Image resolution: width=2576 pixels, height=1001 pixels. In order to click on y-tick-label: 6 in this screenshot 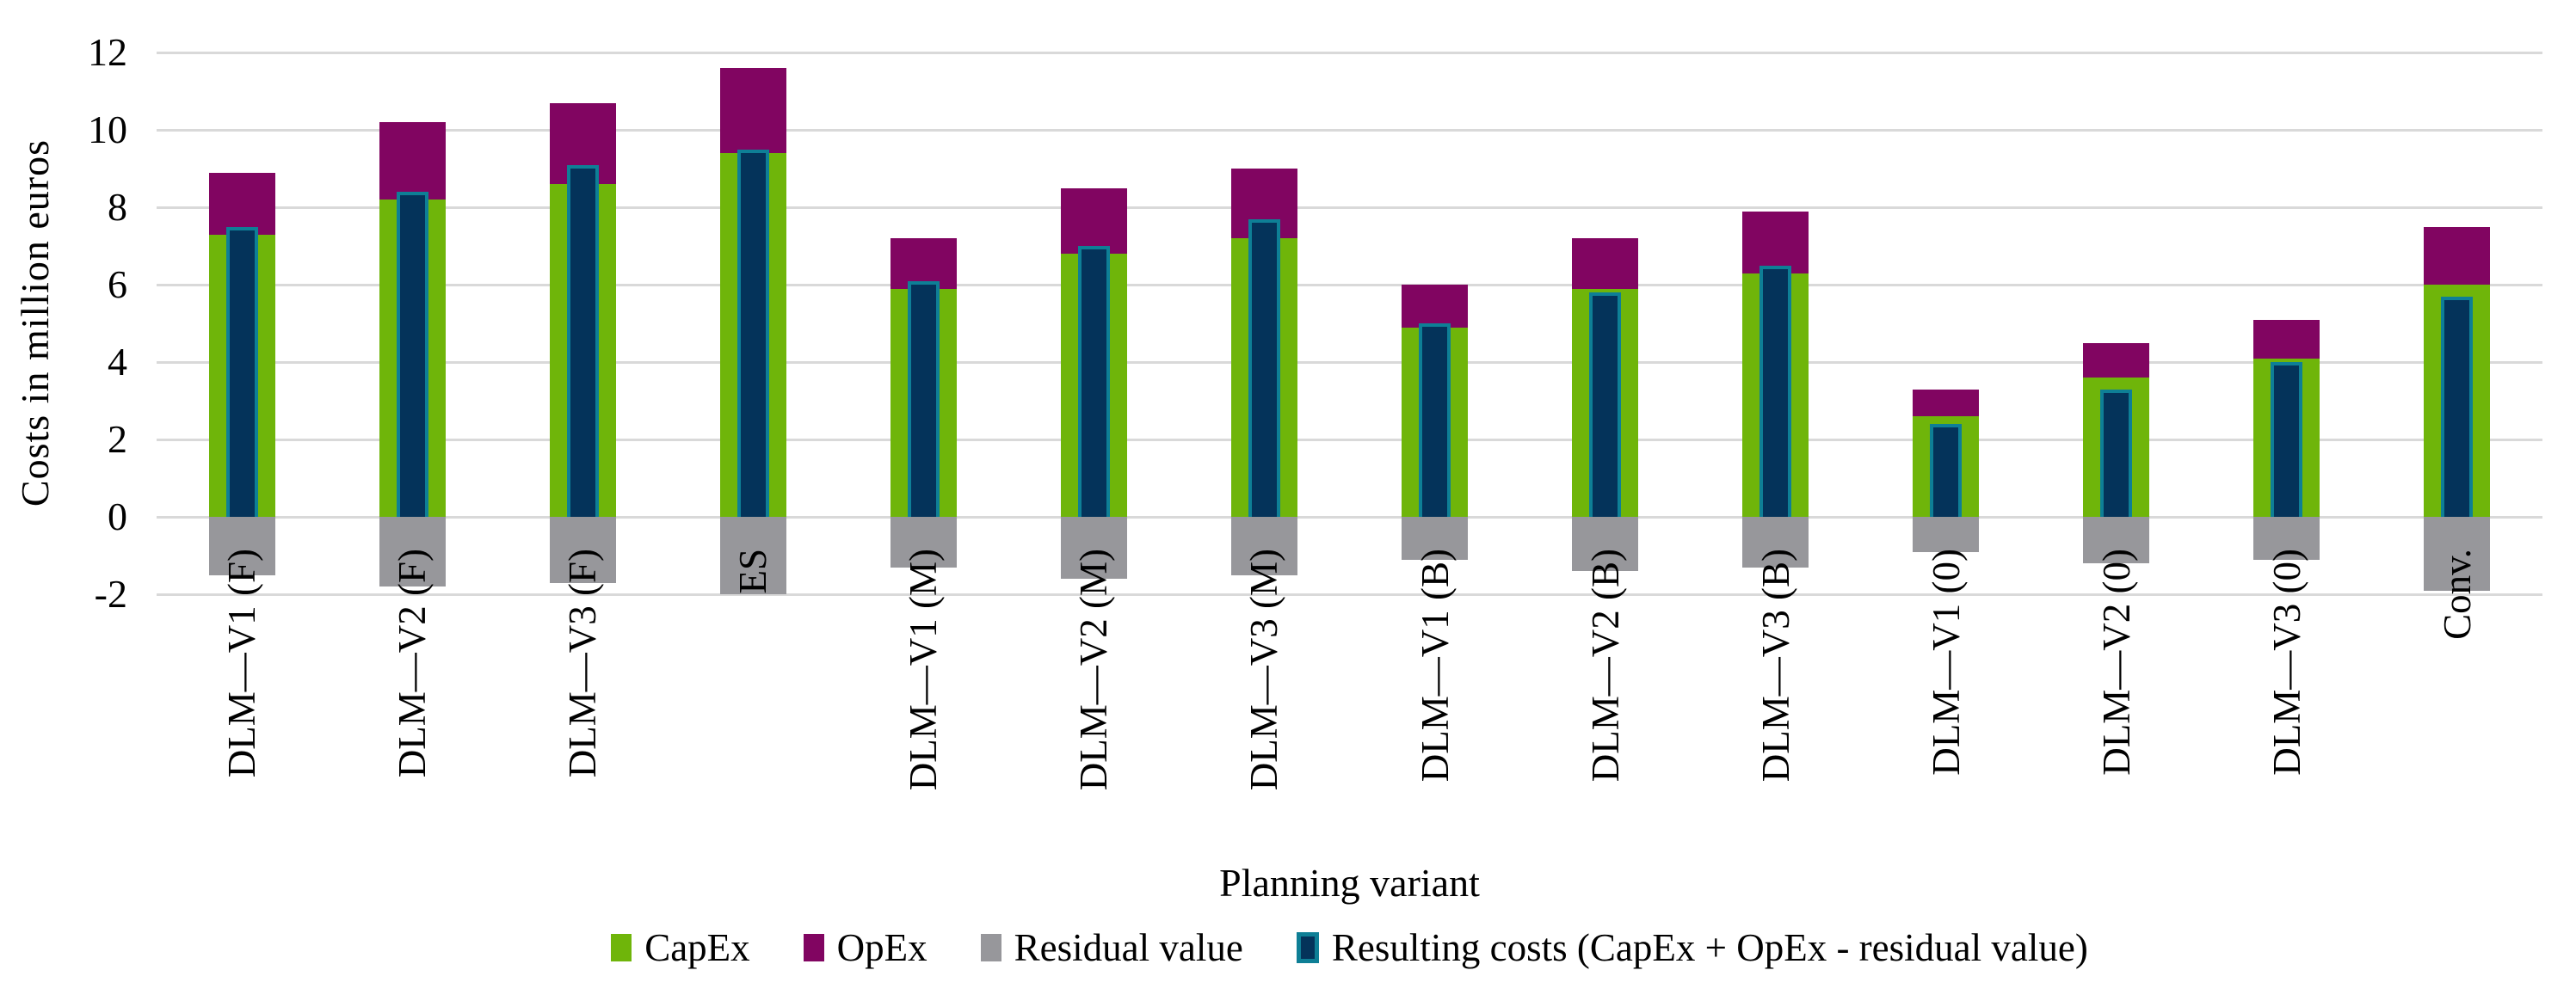, I will do `click(117, 284)`.